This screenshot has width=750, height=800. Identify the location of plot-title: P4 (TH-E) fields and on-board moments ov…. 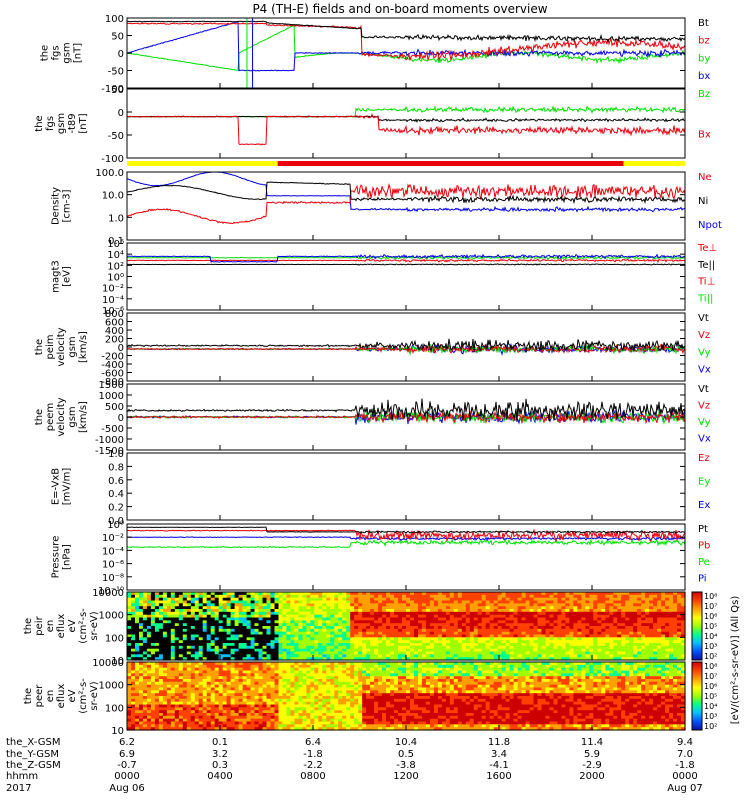
(399, 9).